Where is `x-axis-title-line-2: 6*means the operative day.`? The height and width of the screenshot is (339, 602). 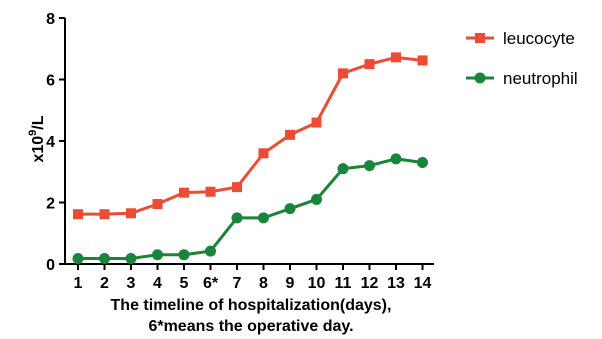 x-axis-title-line-2: 6*means the operative day. is located at coordinates (250, 326).